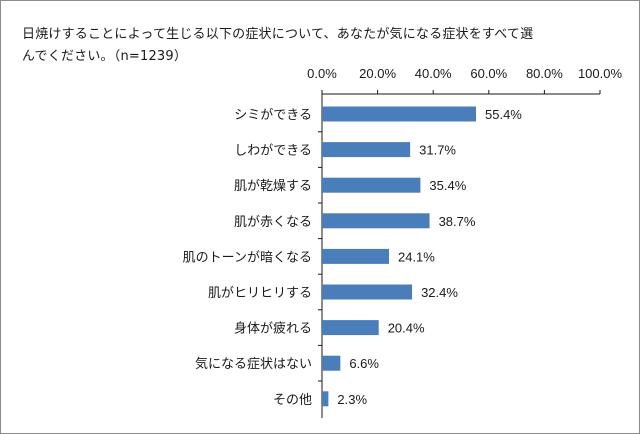  What do you see at coordinates (273, 151) in the screenshot?
I see `category-label: しわができる` at bounding box center [273, 151].